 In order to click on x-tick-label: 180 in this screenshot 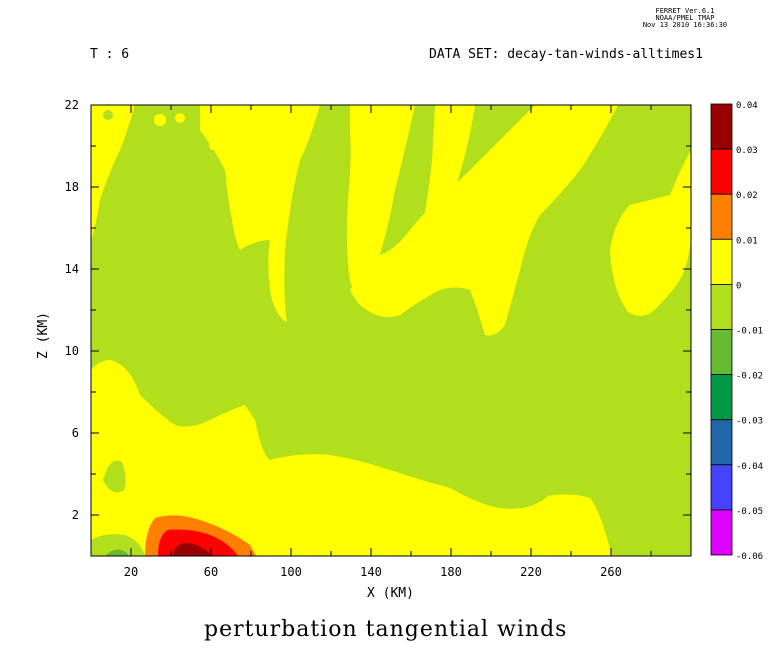, I will do `click(451, 572)`.